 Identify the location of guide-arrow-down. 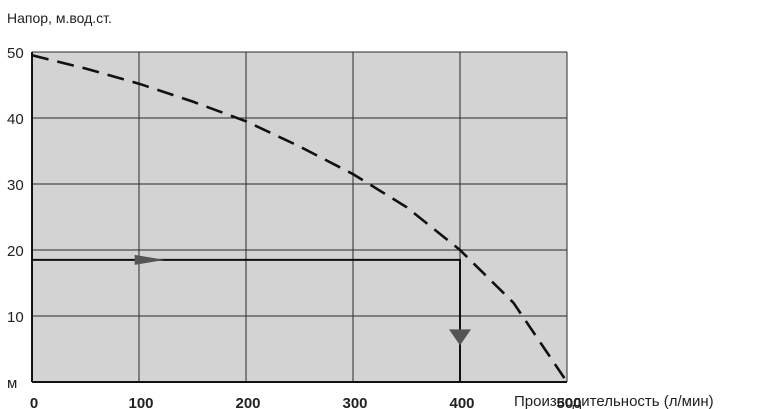
(460, 337).